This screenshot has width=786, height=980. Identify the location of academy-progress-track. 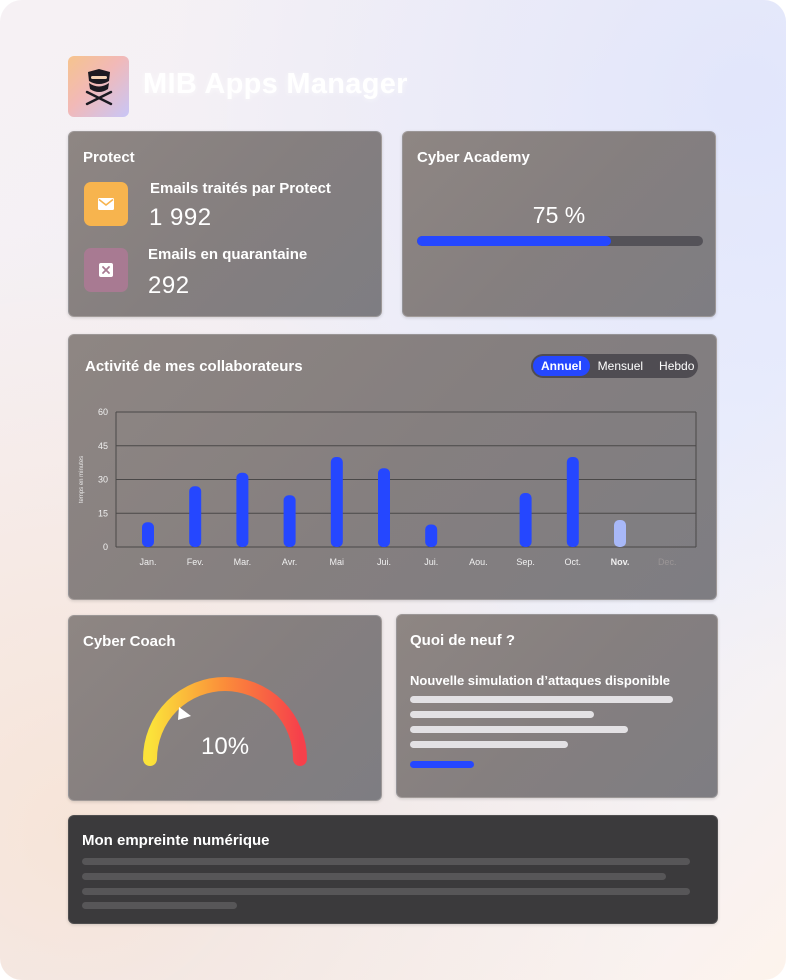
(560, 241).